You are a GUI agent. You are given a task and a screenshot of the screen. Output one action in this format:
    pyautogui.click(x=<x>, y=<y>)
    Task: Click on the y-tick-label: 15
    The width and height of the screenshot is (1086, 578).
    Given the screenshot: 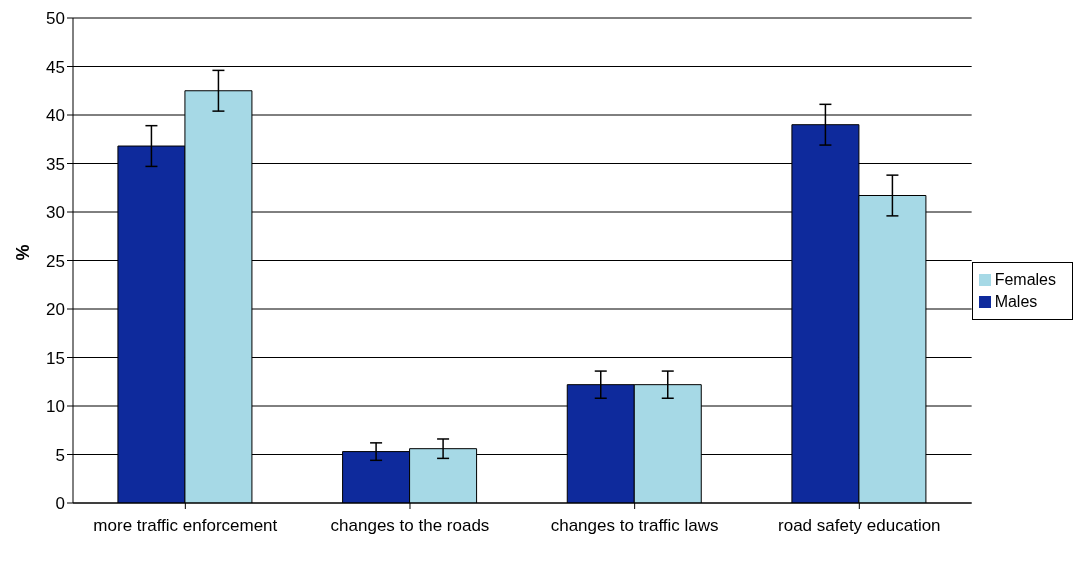 What is the action you would take?
    pyautogui.click(x=55, y=358)
    